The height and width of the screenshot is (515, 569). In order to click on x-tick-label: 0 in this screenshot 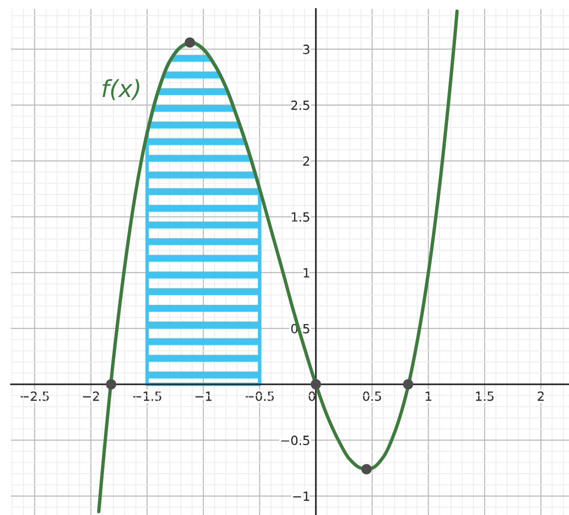, I will do `click(312, 396)`.